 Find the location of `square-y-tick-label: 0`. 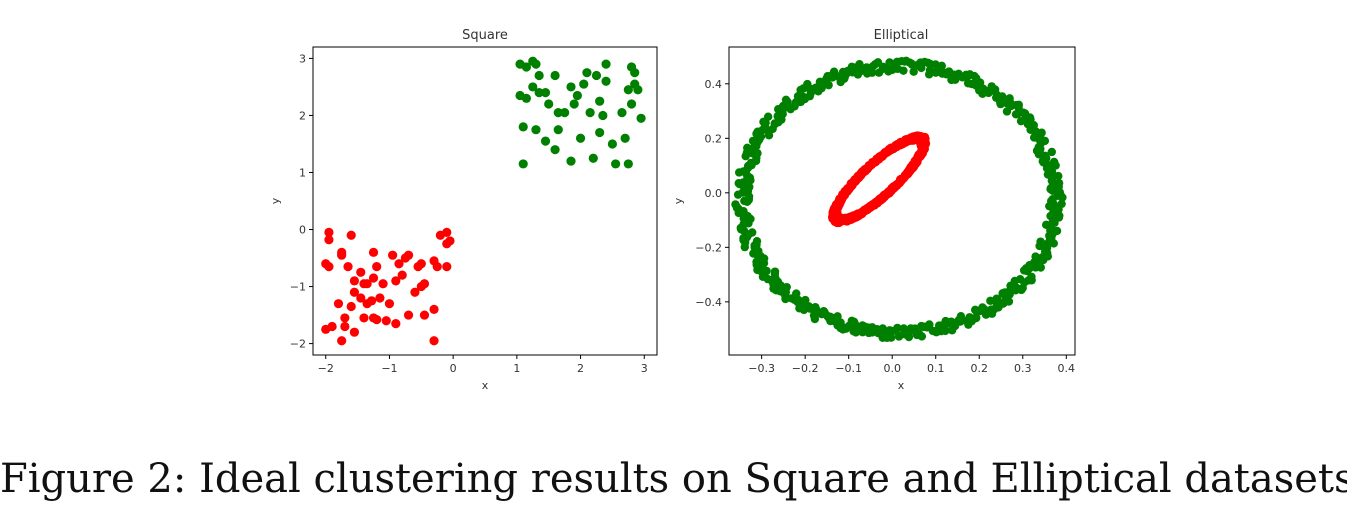

square-y-tick-label: 0 is located at coordinates (302, 230).